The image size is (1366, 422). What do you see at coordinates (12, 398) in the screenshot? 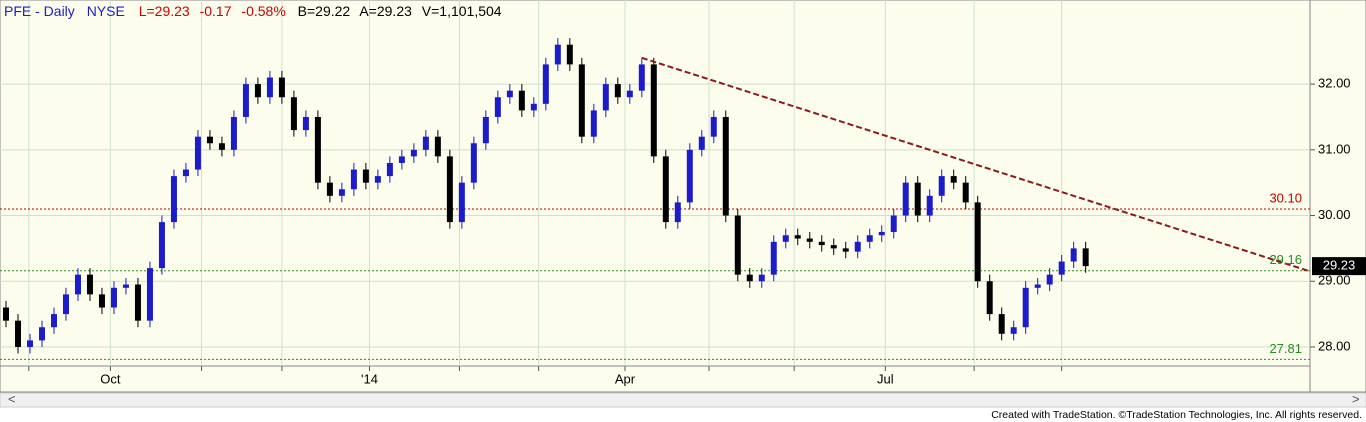
I see `scroll-left: <` at bounding box center [12, 398].